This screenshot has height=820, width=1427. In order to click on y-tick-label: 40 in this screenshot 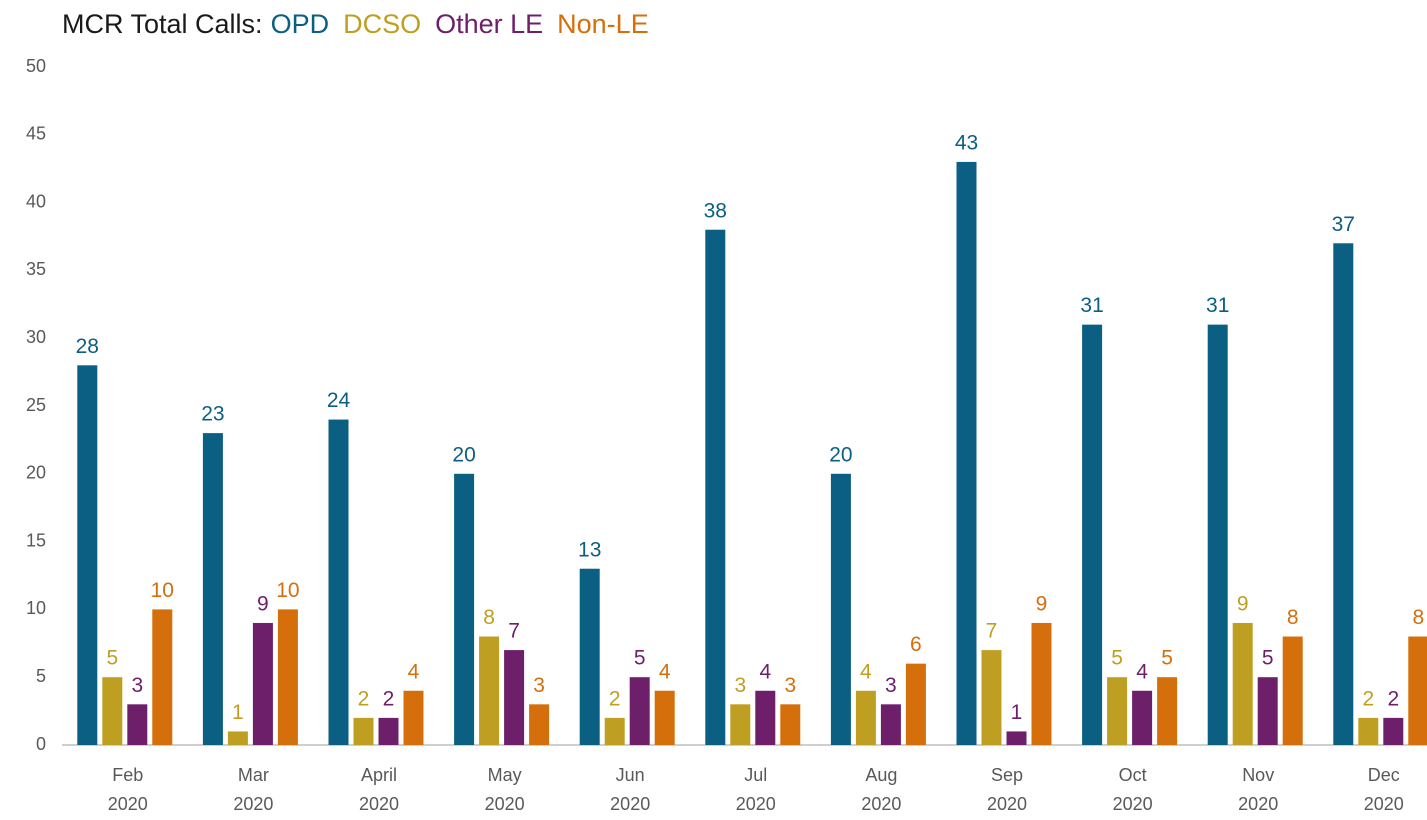, I will do `click(36, 201)`.